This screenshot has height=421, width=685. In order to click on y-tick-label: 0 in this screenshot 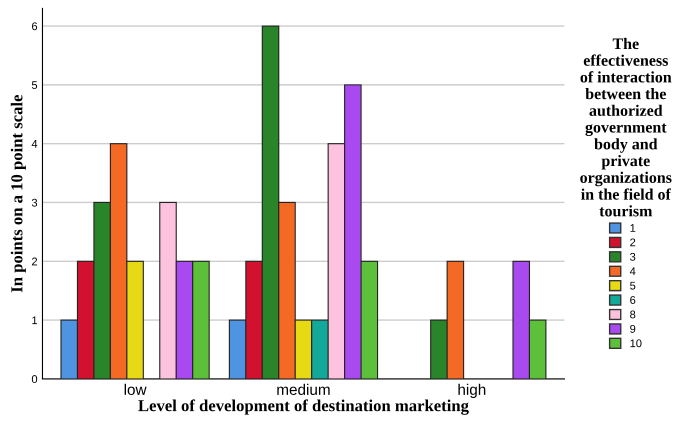, I will do `click(35, 379)`.